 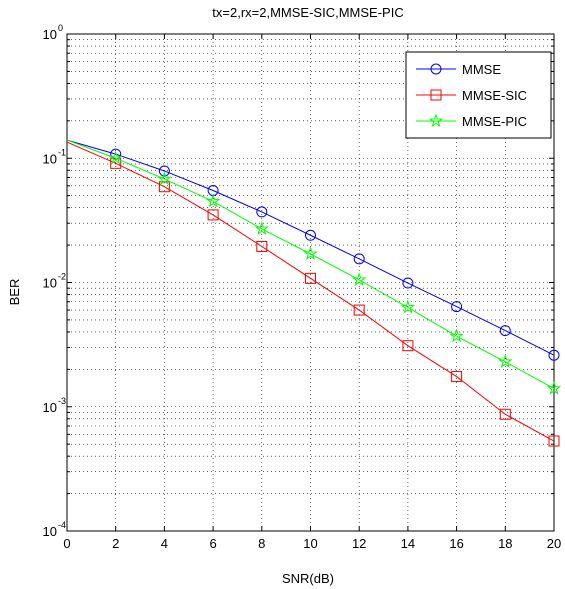 I want to click on x-axis-label: SNR(dB), so click(x=308, y=578).